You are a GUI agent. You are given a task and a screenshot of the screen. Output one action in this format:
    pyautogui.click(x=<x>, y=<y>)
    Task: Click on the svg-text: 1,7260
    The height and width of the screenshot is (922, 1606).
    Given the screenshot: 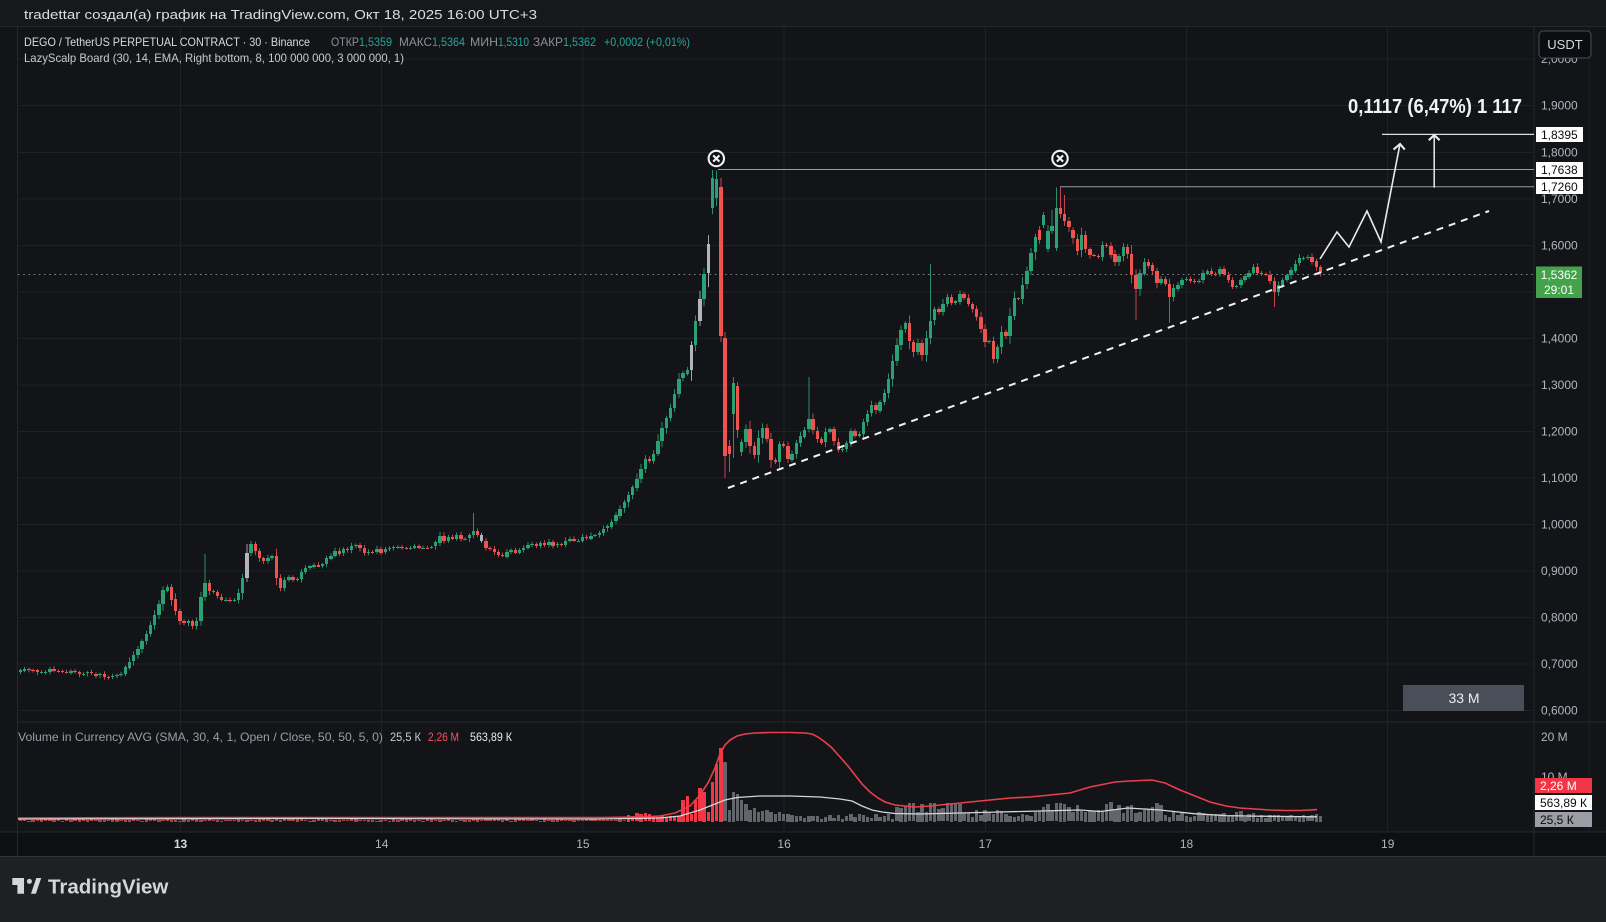 What is the action you would take?
    pyautogui.click(x=1559, y=187)
    